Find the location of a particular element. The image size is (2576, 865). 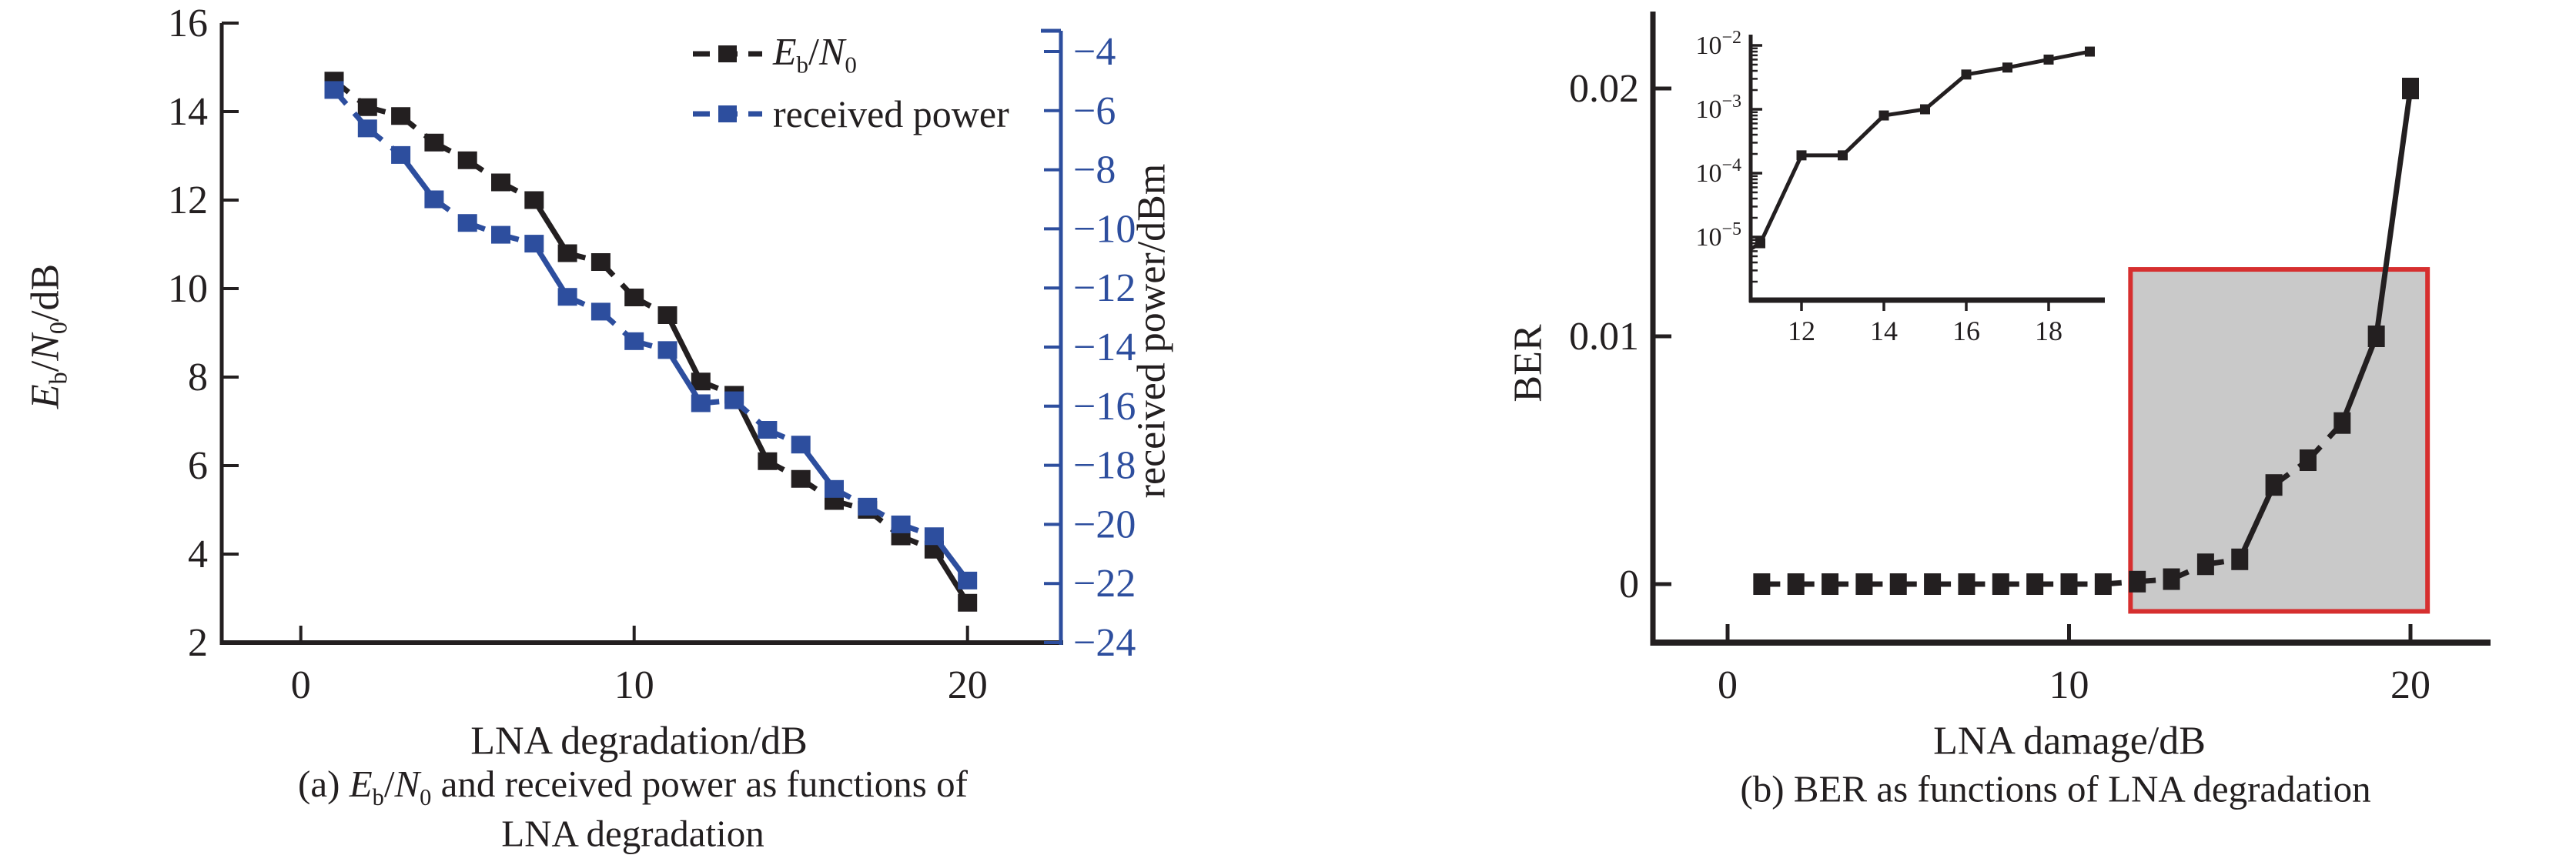

panel-a-ylabel-right: received power/dBm is located at coordinates (1151, 331).